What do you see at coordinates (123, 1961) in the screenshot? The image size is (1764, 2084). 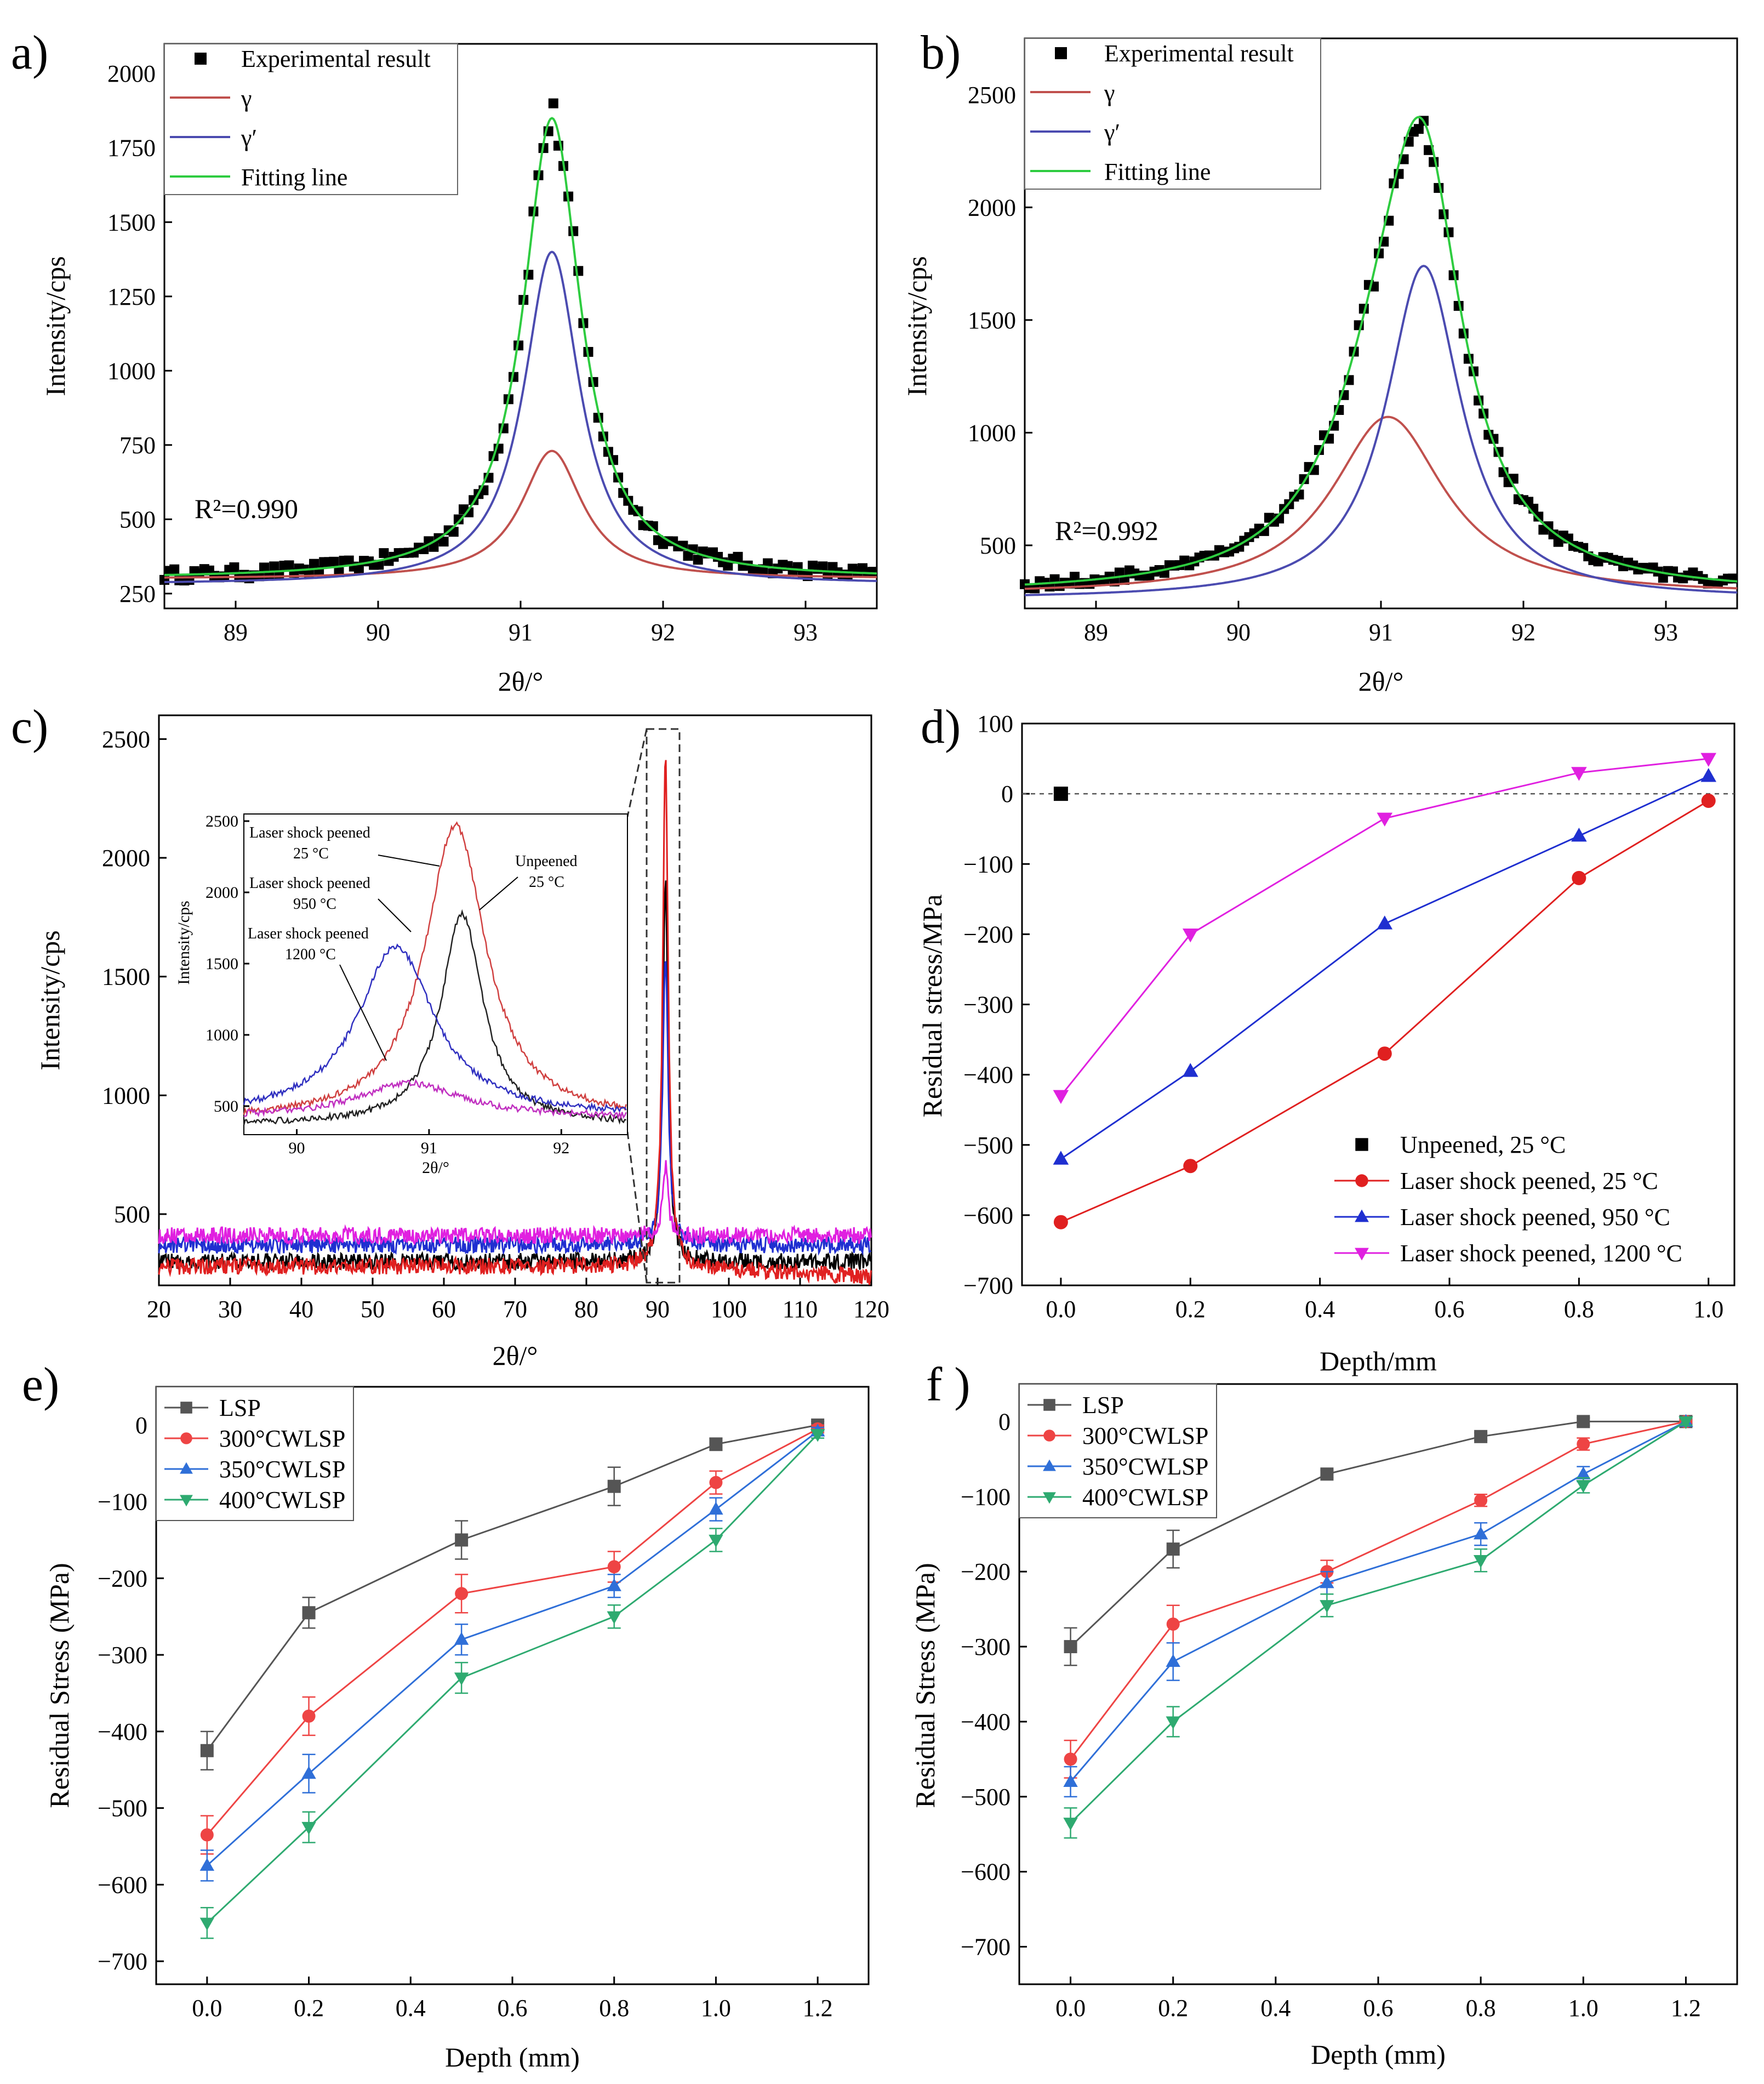 I see `panel-e-ytick-label: −700` at bounding box center [123, 1961].